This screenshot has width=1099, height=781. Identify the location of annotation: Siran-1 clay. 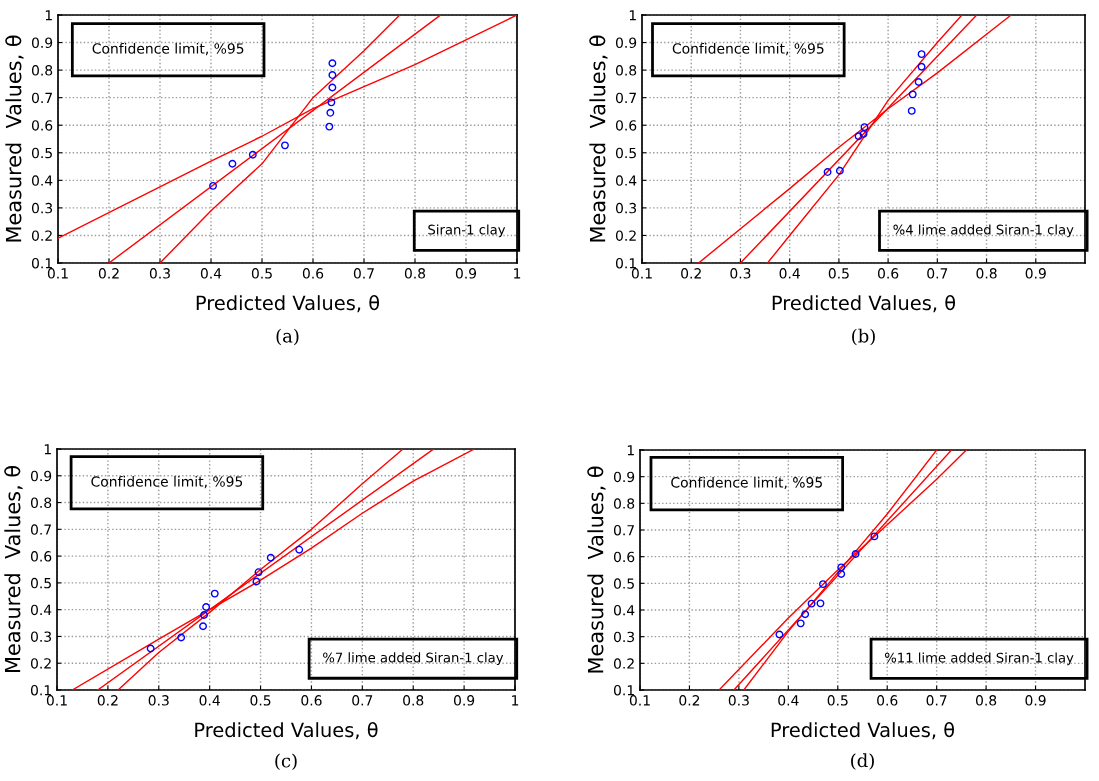
(467, 231).